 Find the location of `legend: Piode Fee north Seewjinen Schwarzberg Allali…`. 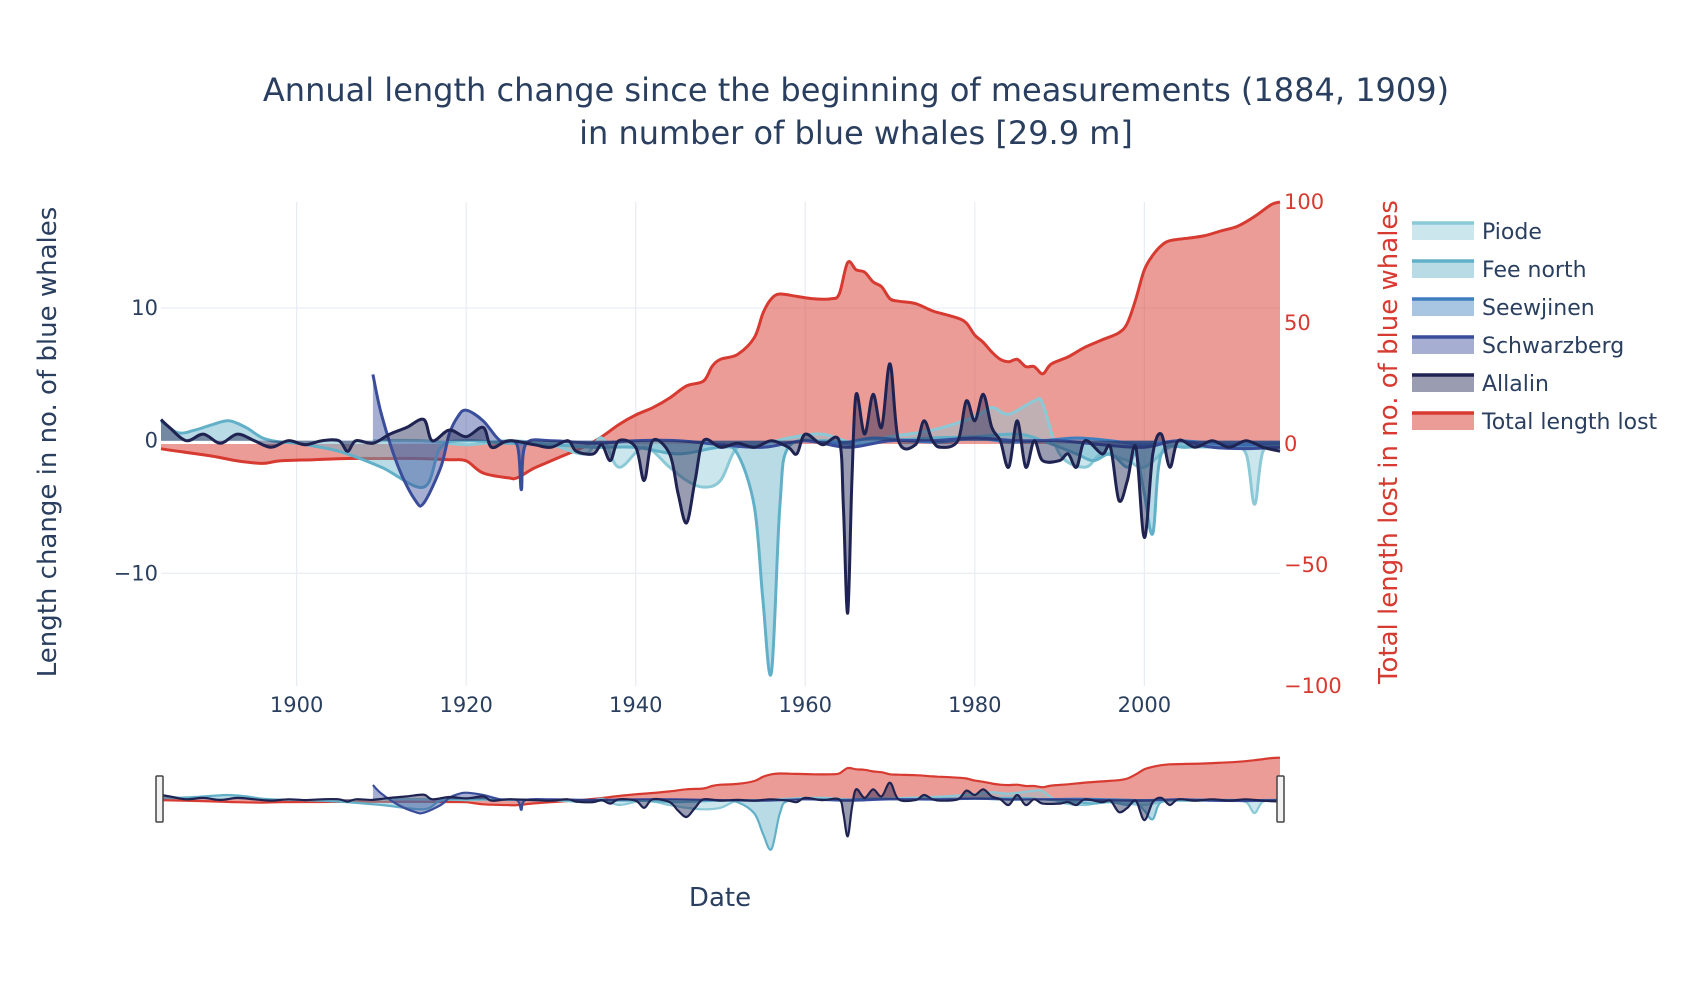

legend: Piode Fee north Seewjinen Schwarzberg Allali… is located at coordinates (1535, 327).